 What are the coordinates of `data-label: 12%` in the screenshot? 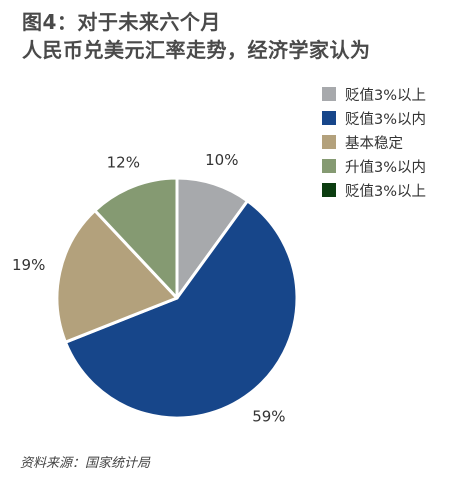 It's located at (123, 162).